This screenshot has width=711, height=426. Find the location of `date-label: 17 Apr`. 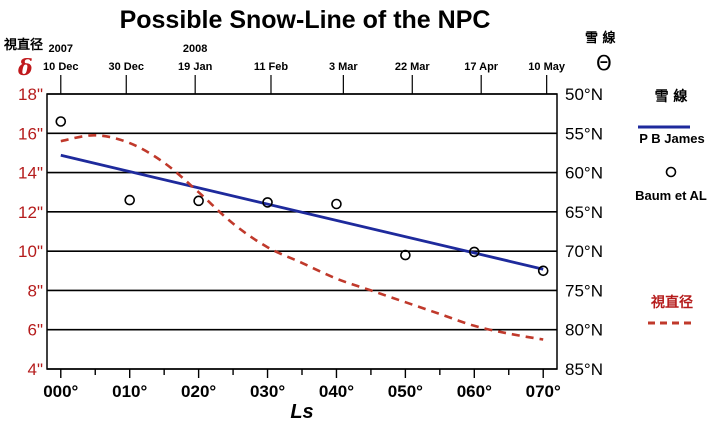

date-label: 17 Apr is located at coordinates (481, 67).